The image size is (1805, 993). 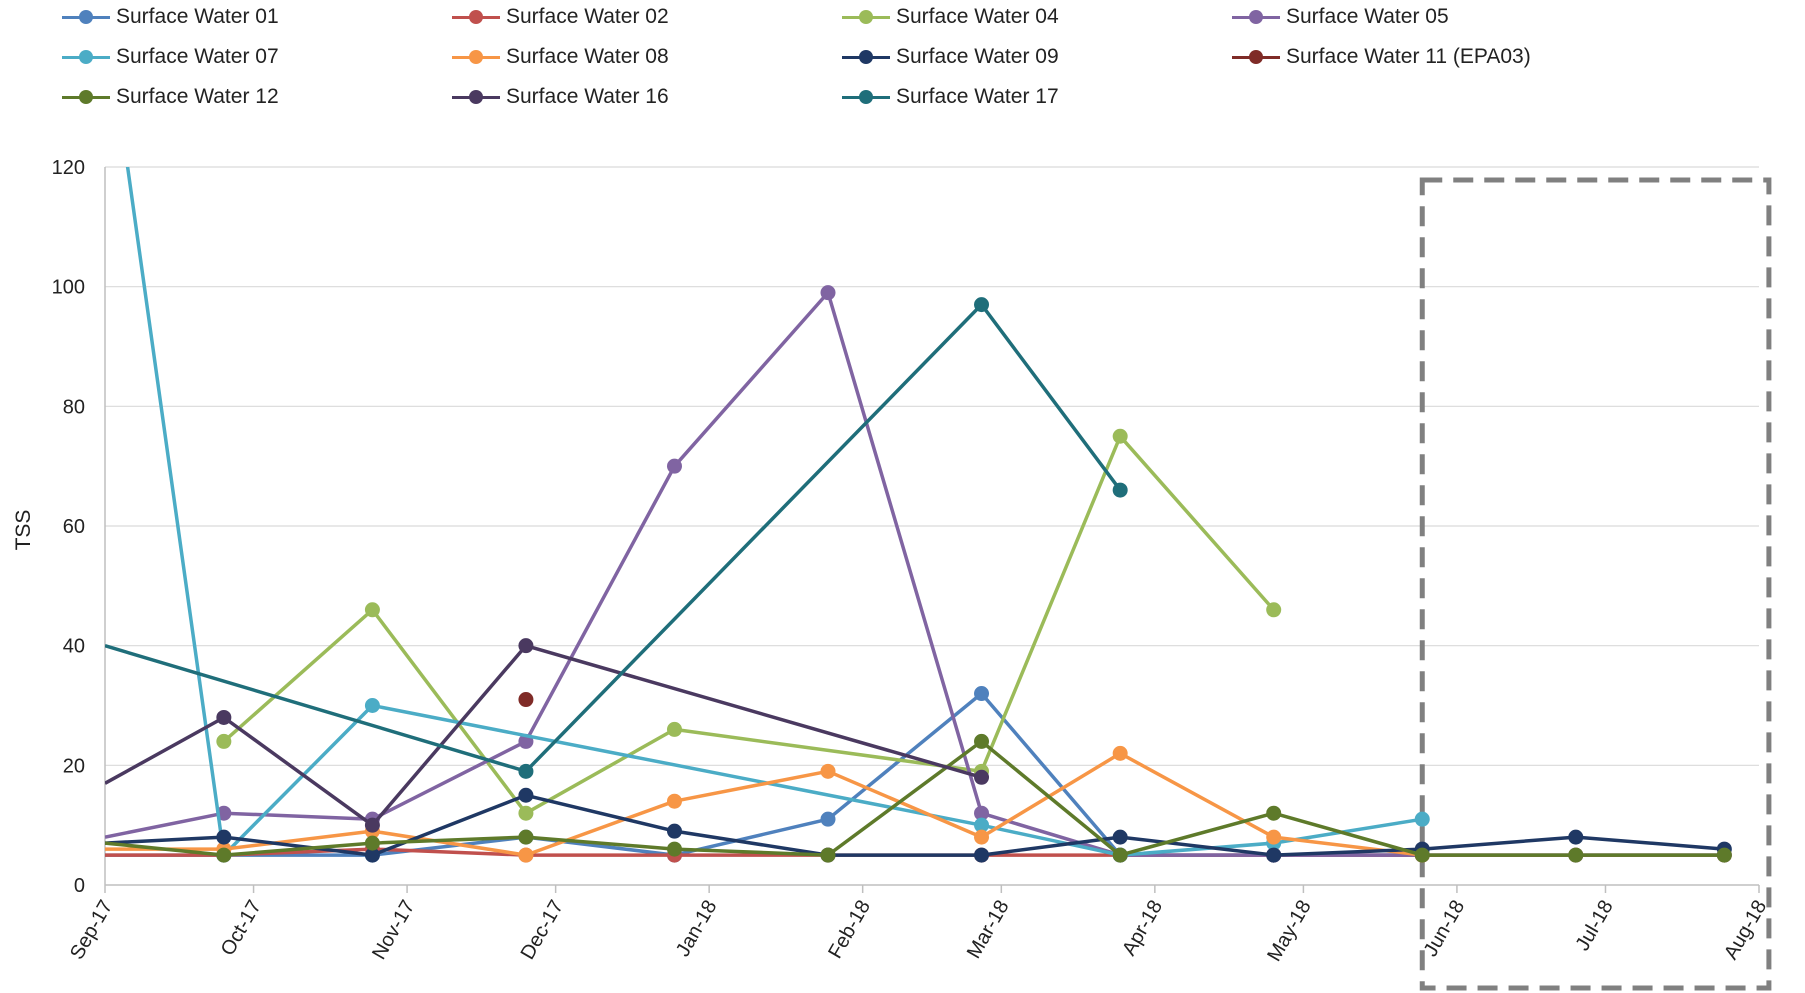 I want to click on x-tick-label: May-18, so click(x=1289, y=931).